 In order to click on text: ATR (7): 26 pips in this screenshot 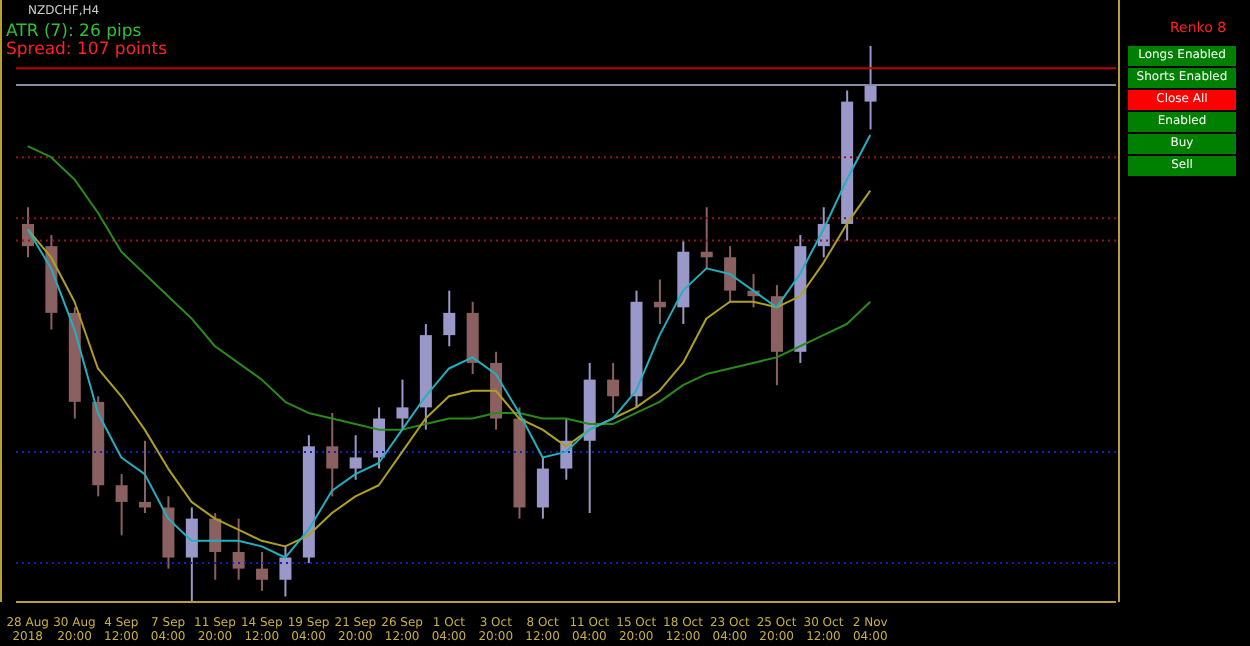, I will do `click(74, 32)`.